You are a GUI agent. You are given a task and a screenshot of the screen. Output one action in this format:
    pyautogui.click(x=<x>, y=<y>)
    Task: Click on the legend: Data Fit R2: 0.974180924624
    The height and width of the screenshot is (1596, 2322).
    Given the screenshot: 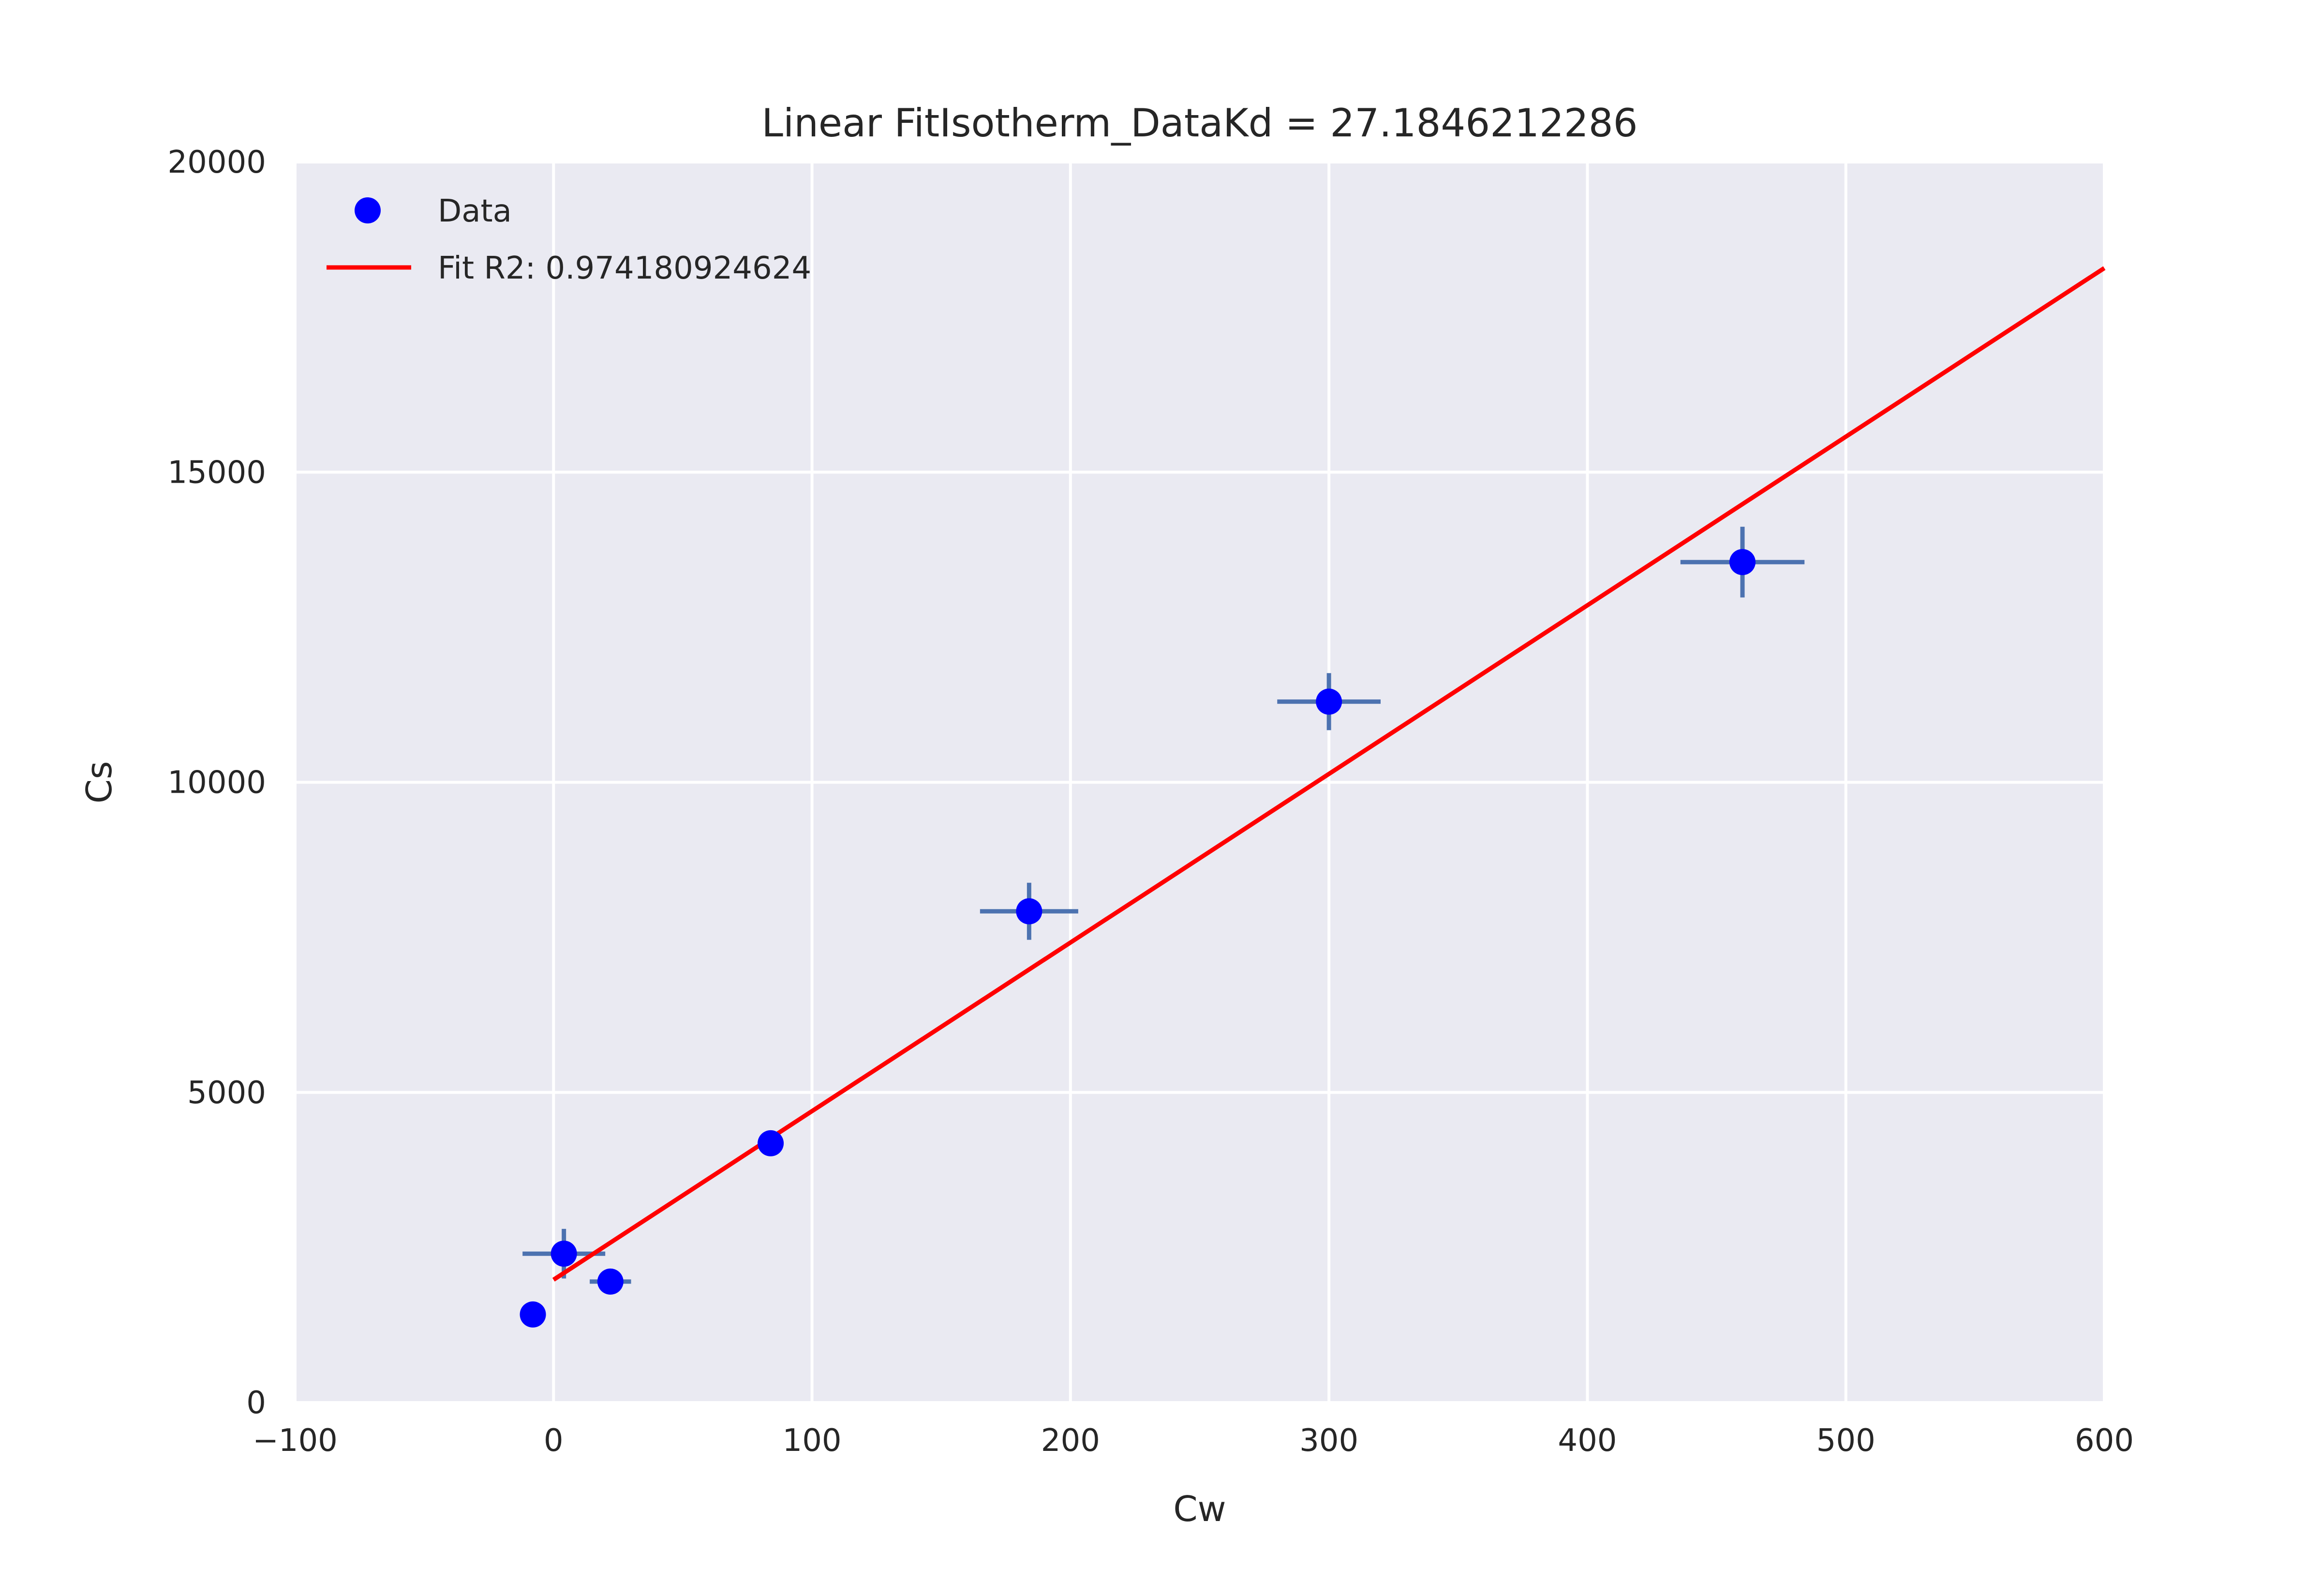 What is the action you would take?
    pyautogui.click(x=569, y=239)
    